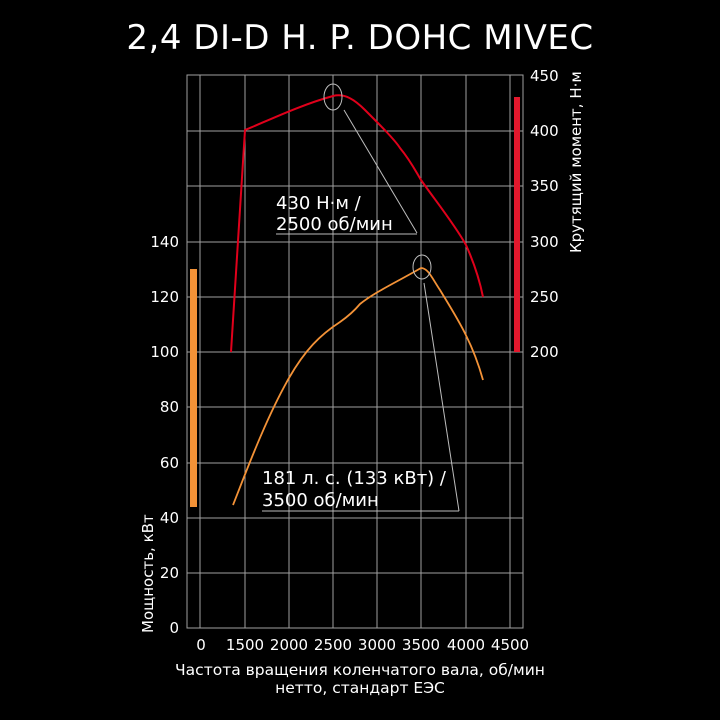 This screenshot has width=720, height=720. Describe the element at coordinates (333, 645) in the screenshot. I see `svg-text: 2500` at that location.